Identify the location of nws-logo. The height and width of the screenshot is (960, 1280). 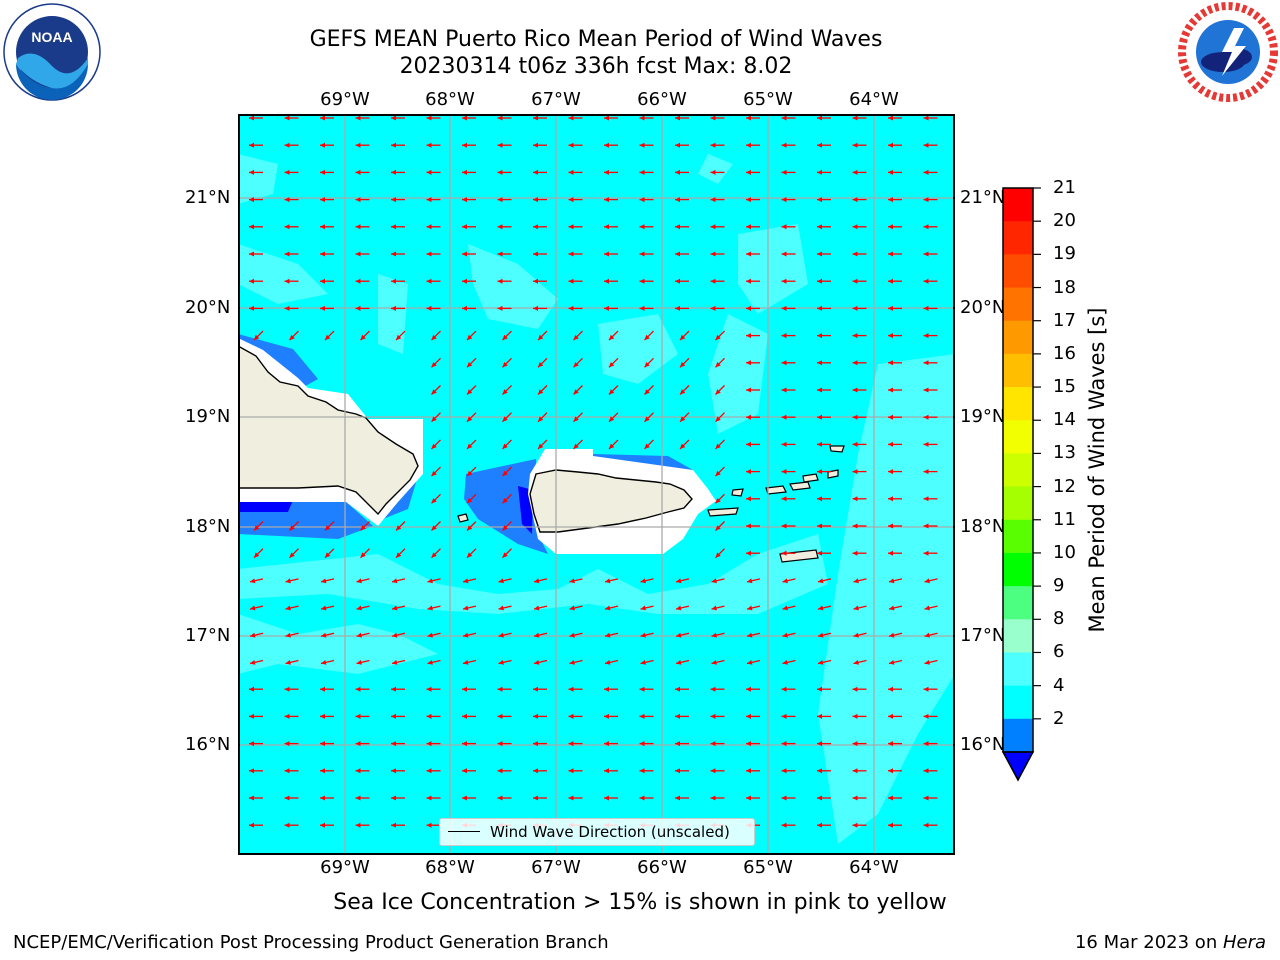
(1228, 52).